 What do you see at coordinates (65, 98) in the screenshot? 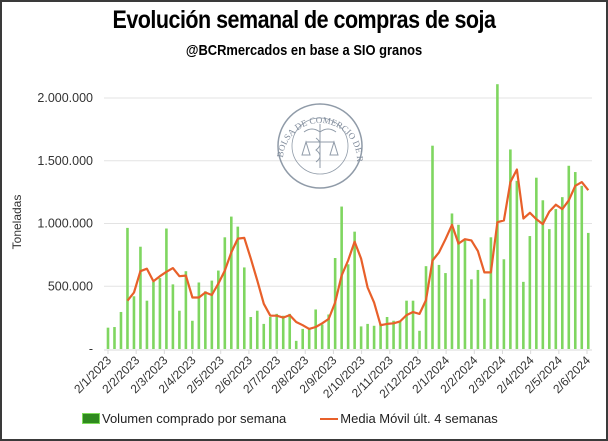
I see `y-tick-label: 2.000.000` at bounding box center [65, 98].